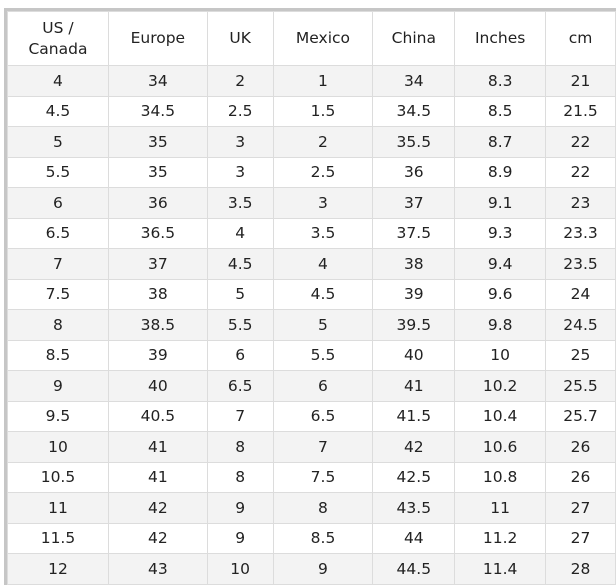 This screenshot has width=616, height=585. Describe the element at coordinates (414, 538) in the screenshot. I see `cell-china: 44` at that location.